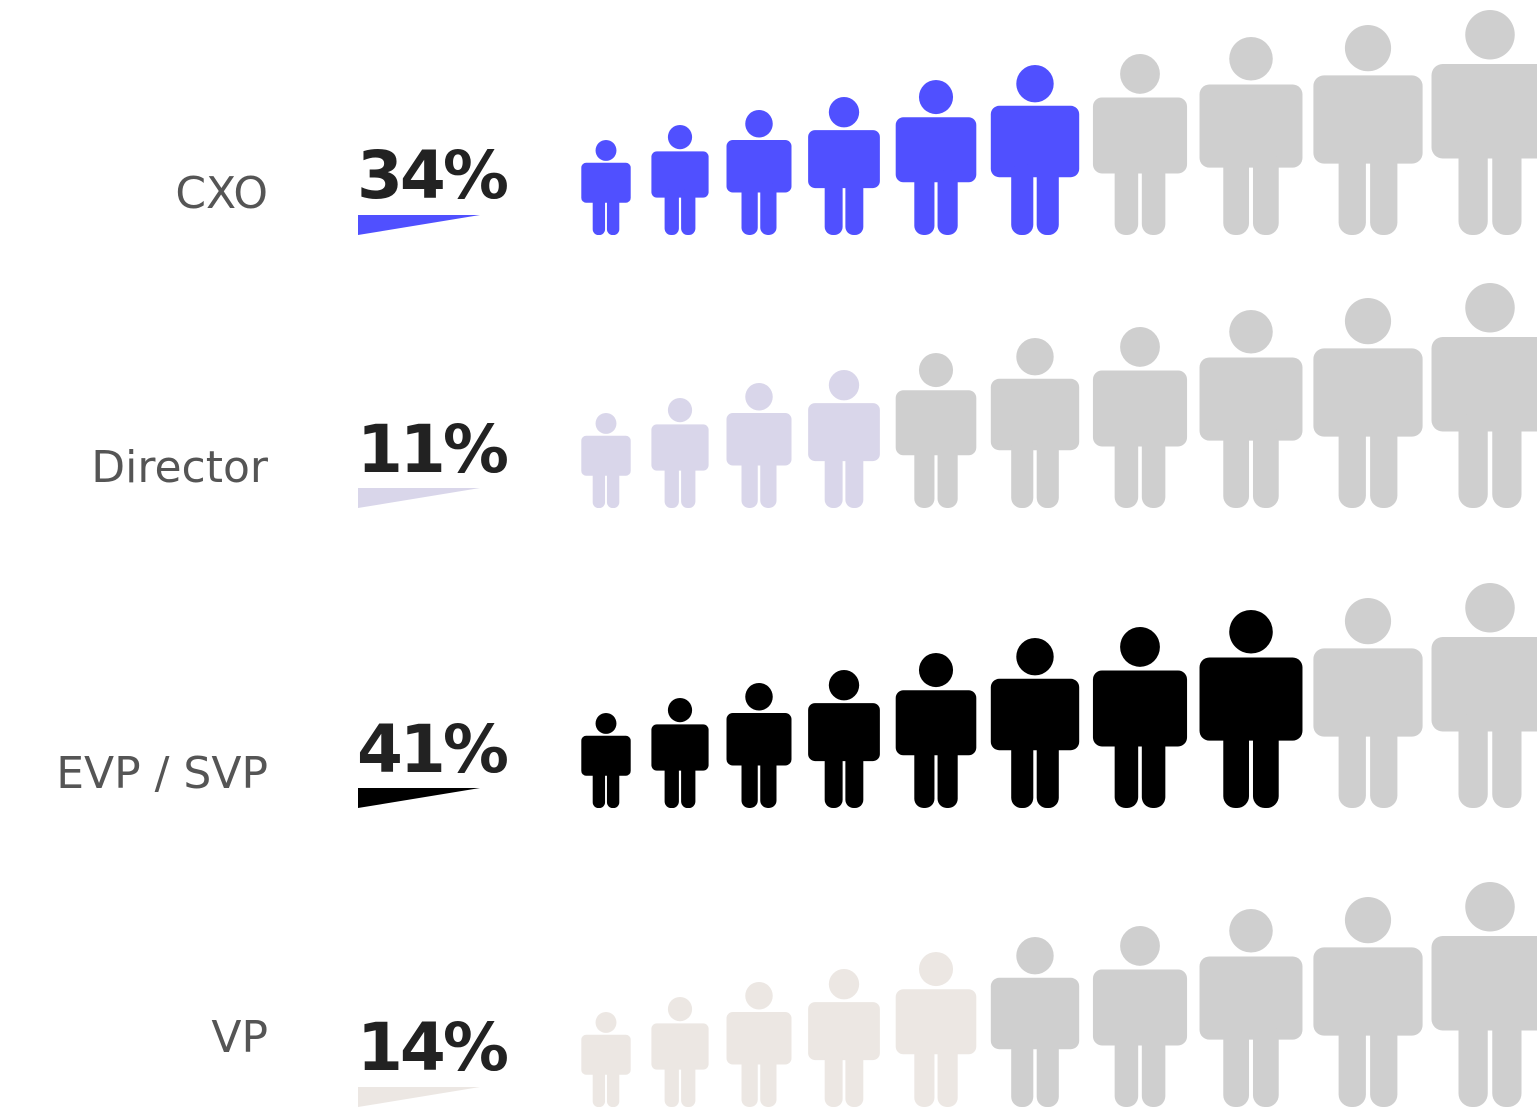  Describe the element at coordinates (239, 1037) in the screenshot. I see `row-label: VP` at that location.